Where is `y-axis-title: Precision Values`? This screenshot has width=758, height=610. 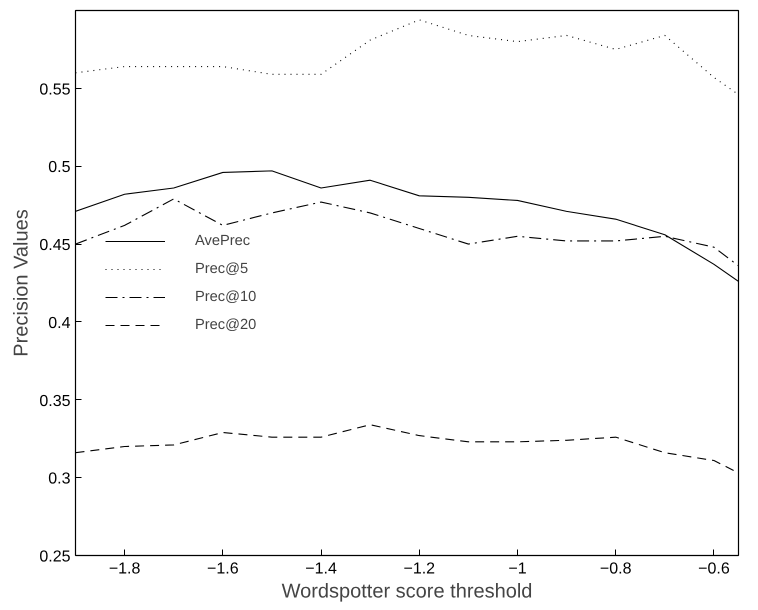 y-axis-title: Precision Values is located at coordinates (21, 283).